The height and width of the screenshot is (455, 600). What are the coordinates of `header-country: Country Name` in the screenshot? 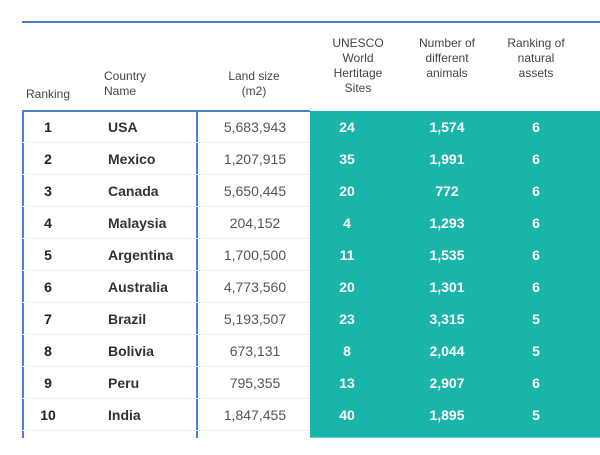 It's located at (125, 83).